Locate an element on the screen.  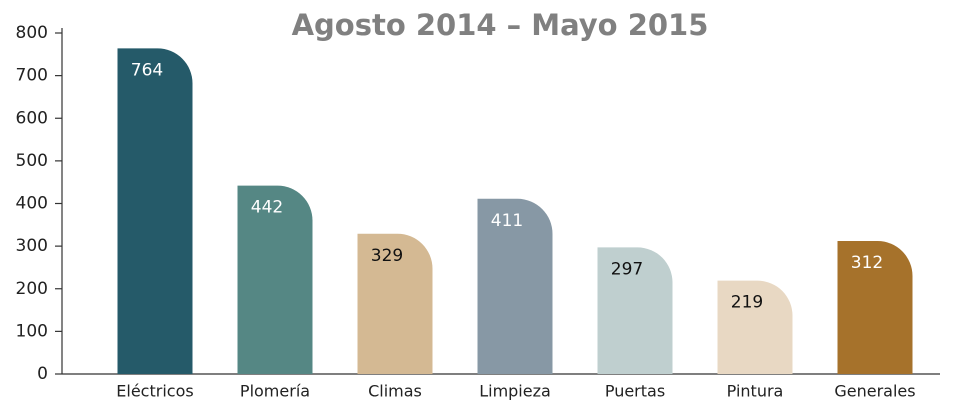
x-tick-label: Puertas is located at coordinates (635, 391).